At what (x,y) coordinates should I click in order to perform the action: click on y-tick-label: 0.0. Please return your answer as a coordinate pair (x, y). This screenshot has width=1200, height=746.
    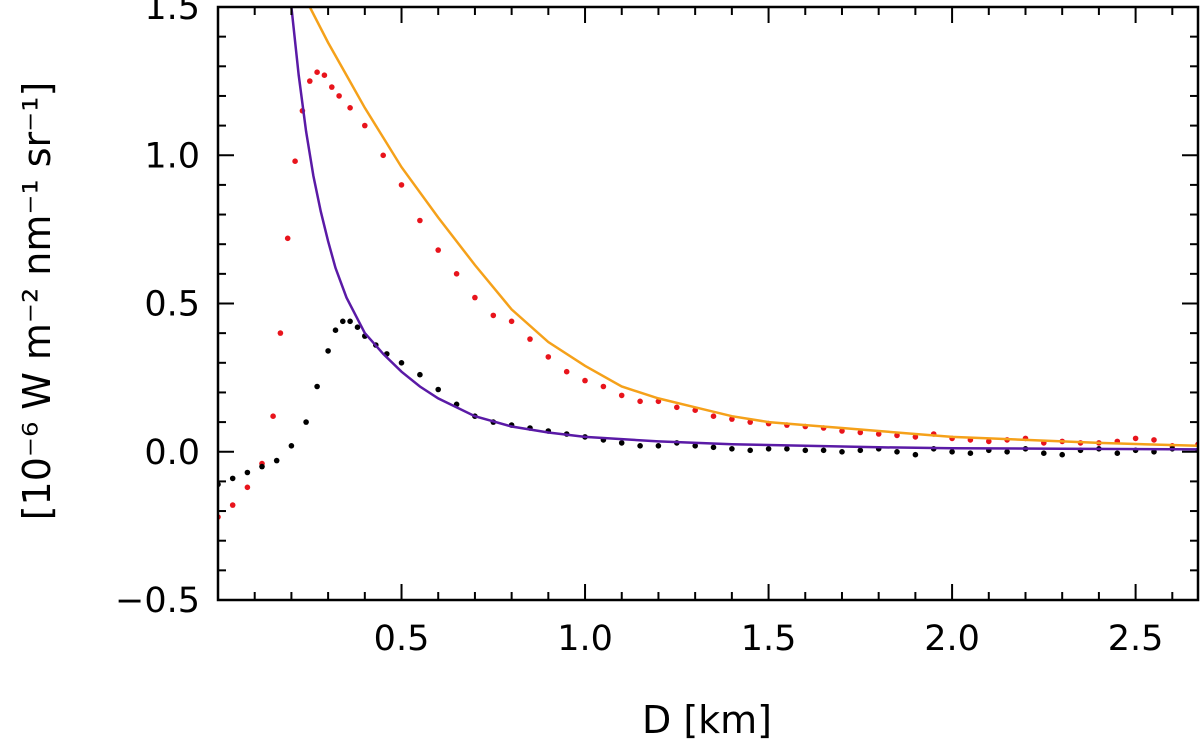
    Looking at the image, I should click on (172, 453).